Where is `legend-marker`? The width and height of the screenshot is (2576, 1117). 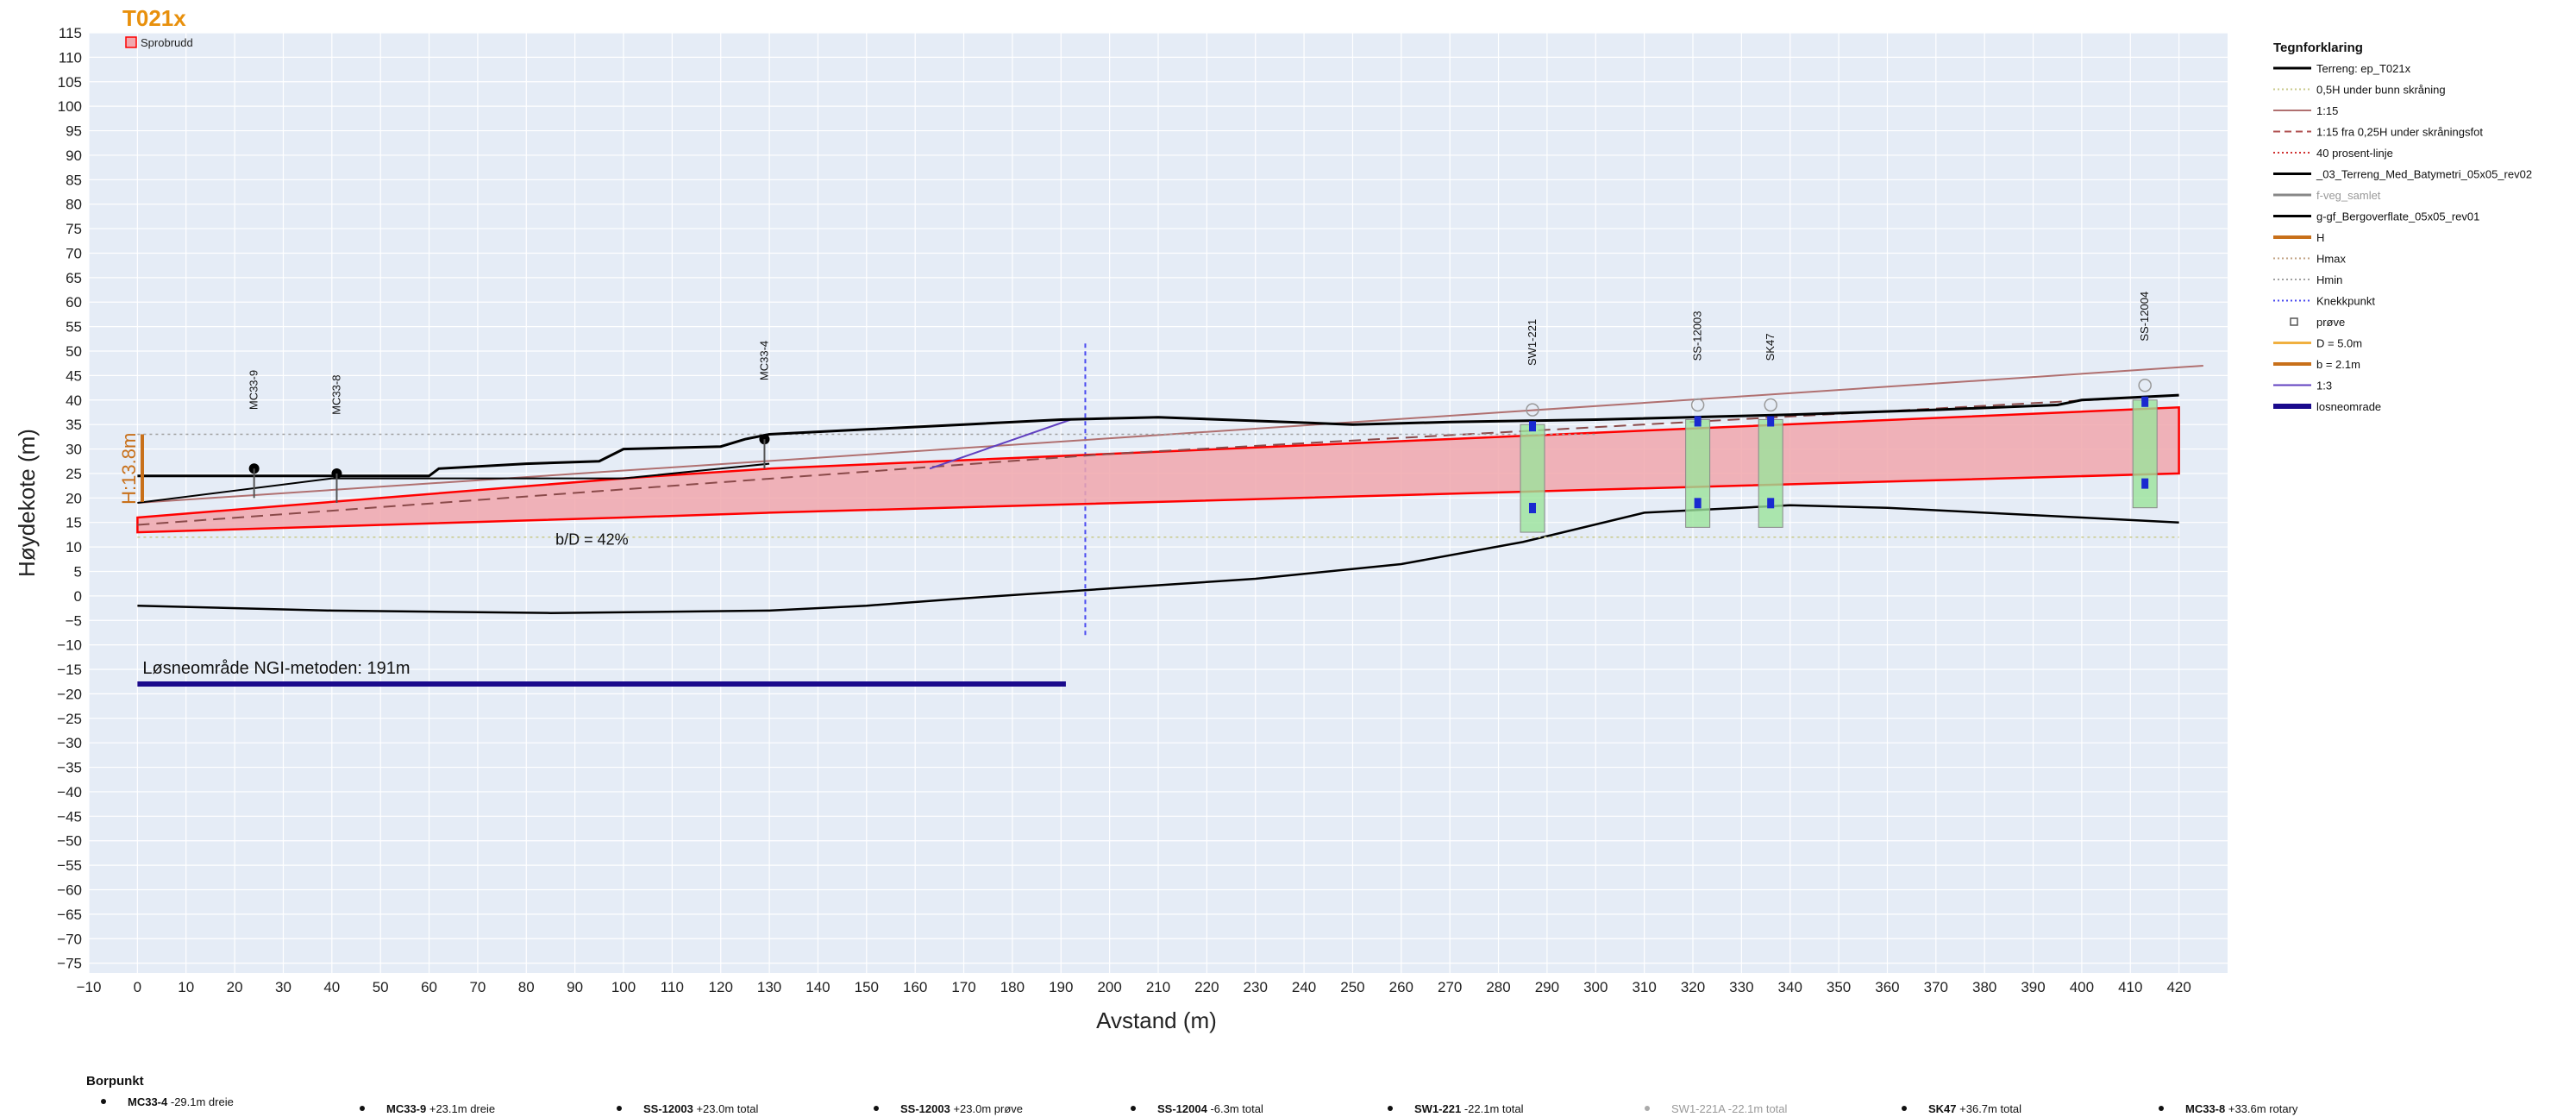 legend-marker is located at coordinates (2294, 321).